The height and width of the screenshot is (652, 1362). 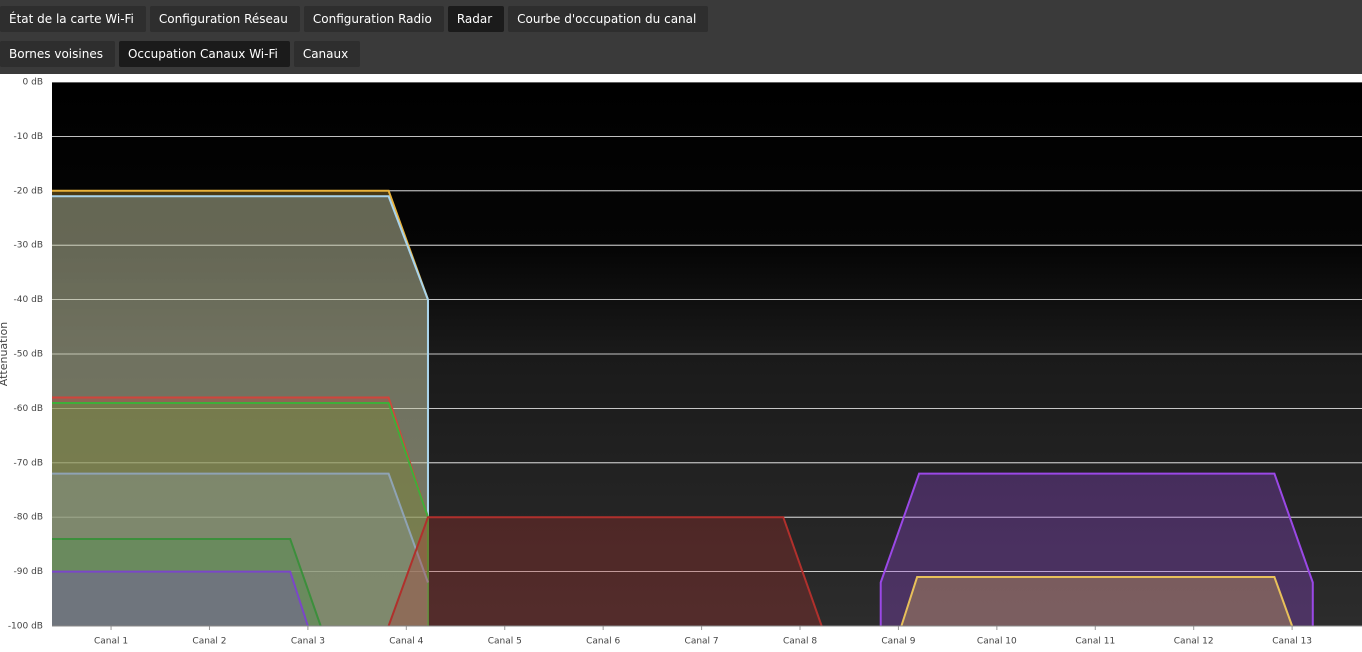 What do you see at coordinates (603, 642) in the screenshot?
I see `x-tick-label: Canal 6` at bounding box center [603, 642].